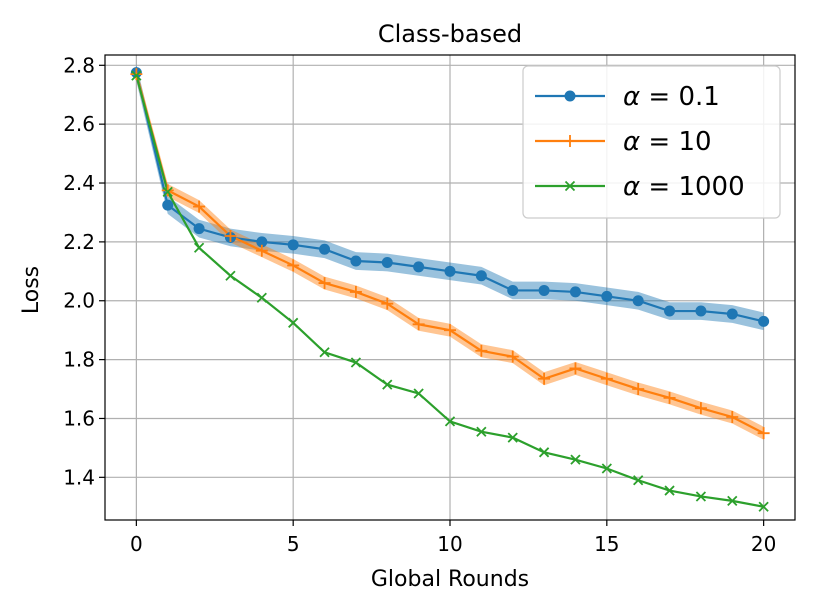  Describe the element at coordinates (711, 187) in the screenshot. I see `legend-value: 1000` at that location.